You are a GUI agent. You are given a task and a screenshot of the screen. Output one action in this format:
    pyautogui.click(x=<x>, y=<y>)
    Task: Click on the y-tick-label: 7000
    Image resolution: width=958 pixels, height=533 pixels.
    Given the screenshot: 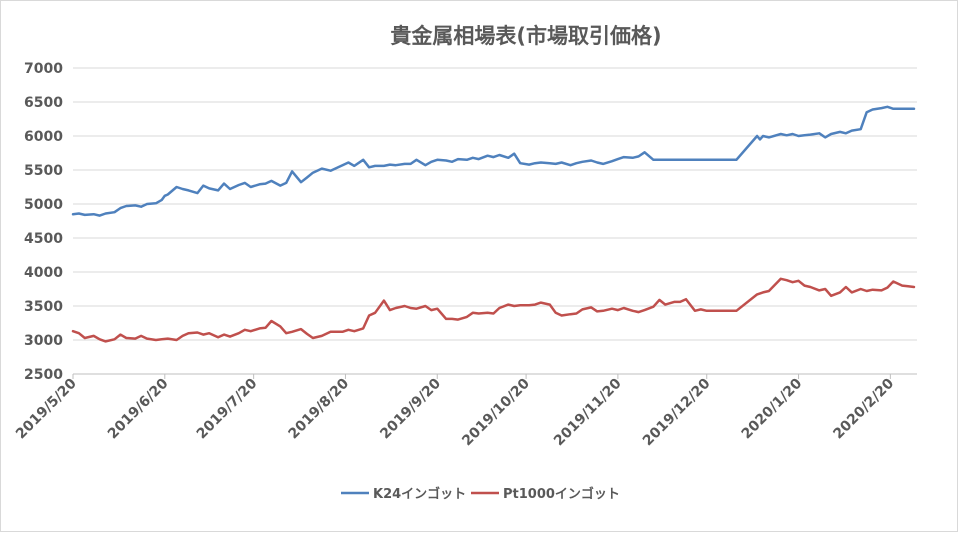 What is the action you would take?
    pyautogui.click(x=43, y=69)
    